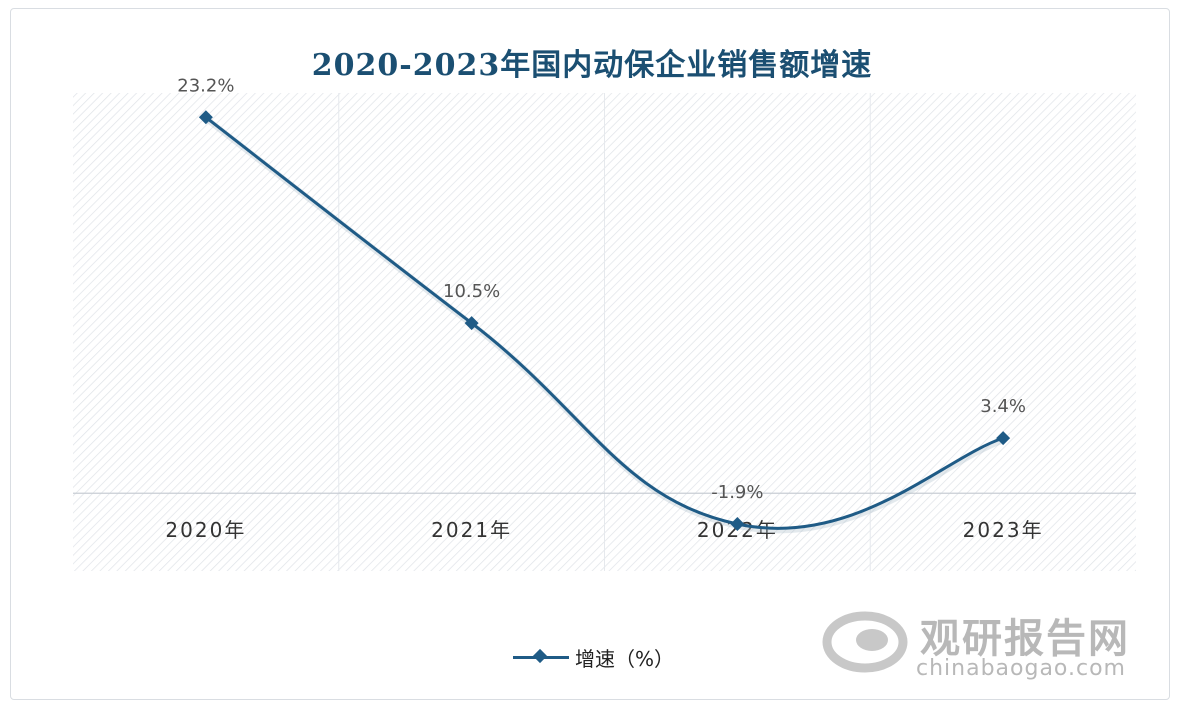  What do you see at coordinates (1021, 668) in the screenshot?
I see `watermark-site: chinabaogao.com` at bounding box center [1021, 668].